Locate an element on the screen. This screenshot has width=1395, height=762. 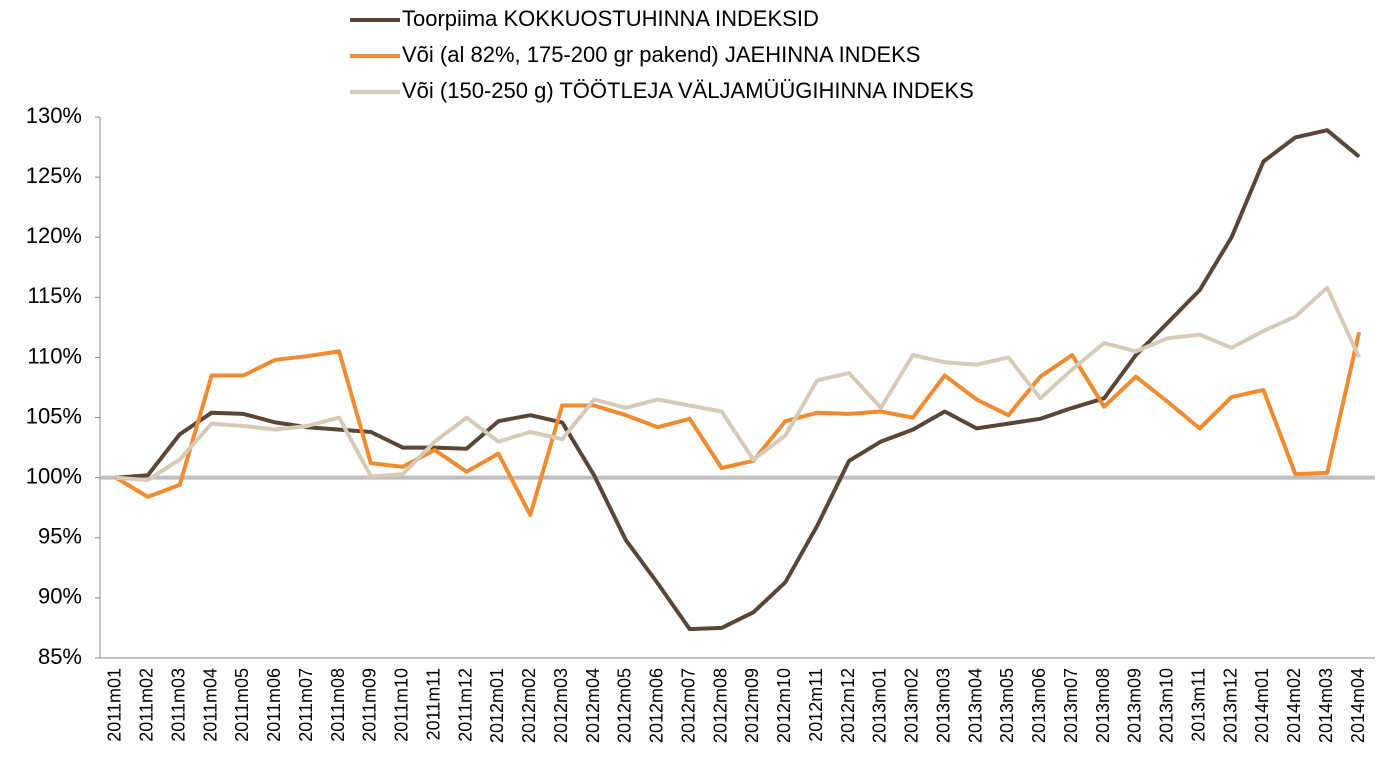
x-tick-label: 2011m12 is located at coordinates (465, 705).